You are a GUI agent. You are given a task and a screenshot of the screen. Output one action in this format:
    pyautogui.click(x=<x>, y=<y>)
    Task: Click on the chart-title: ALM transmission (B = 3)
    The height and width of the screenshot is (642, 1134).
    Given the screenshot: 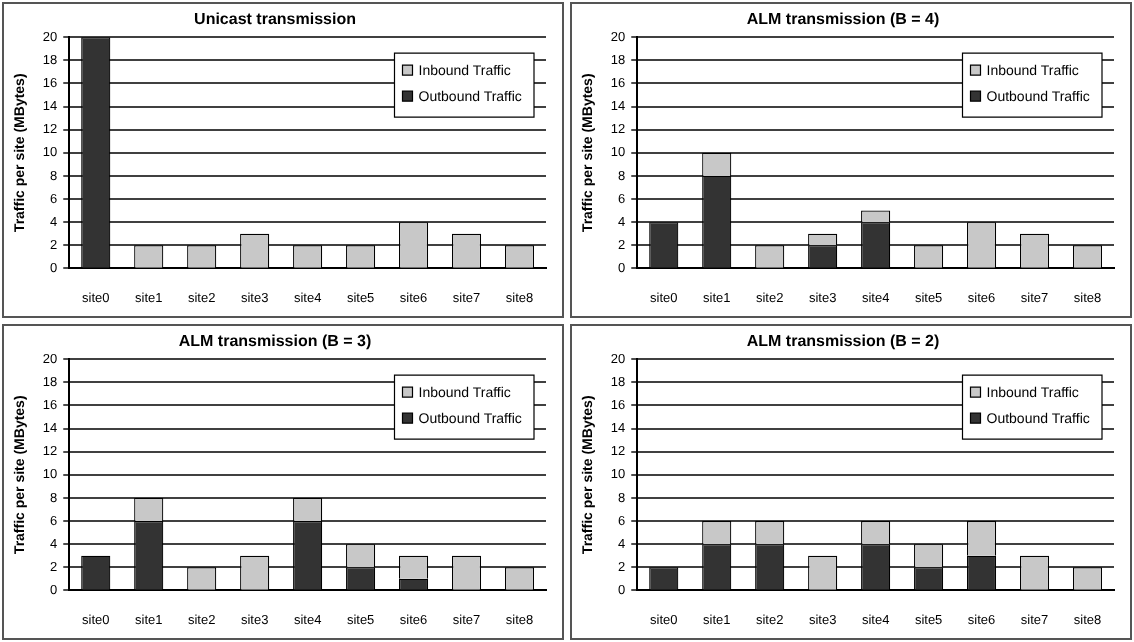 What is the action you would take?
    pyautogui.click(x=275, y=341)
    